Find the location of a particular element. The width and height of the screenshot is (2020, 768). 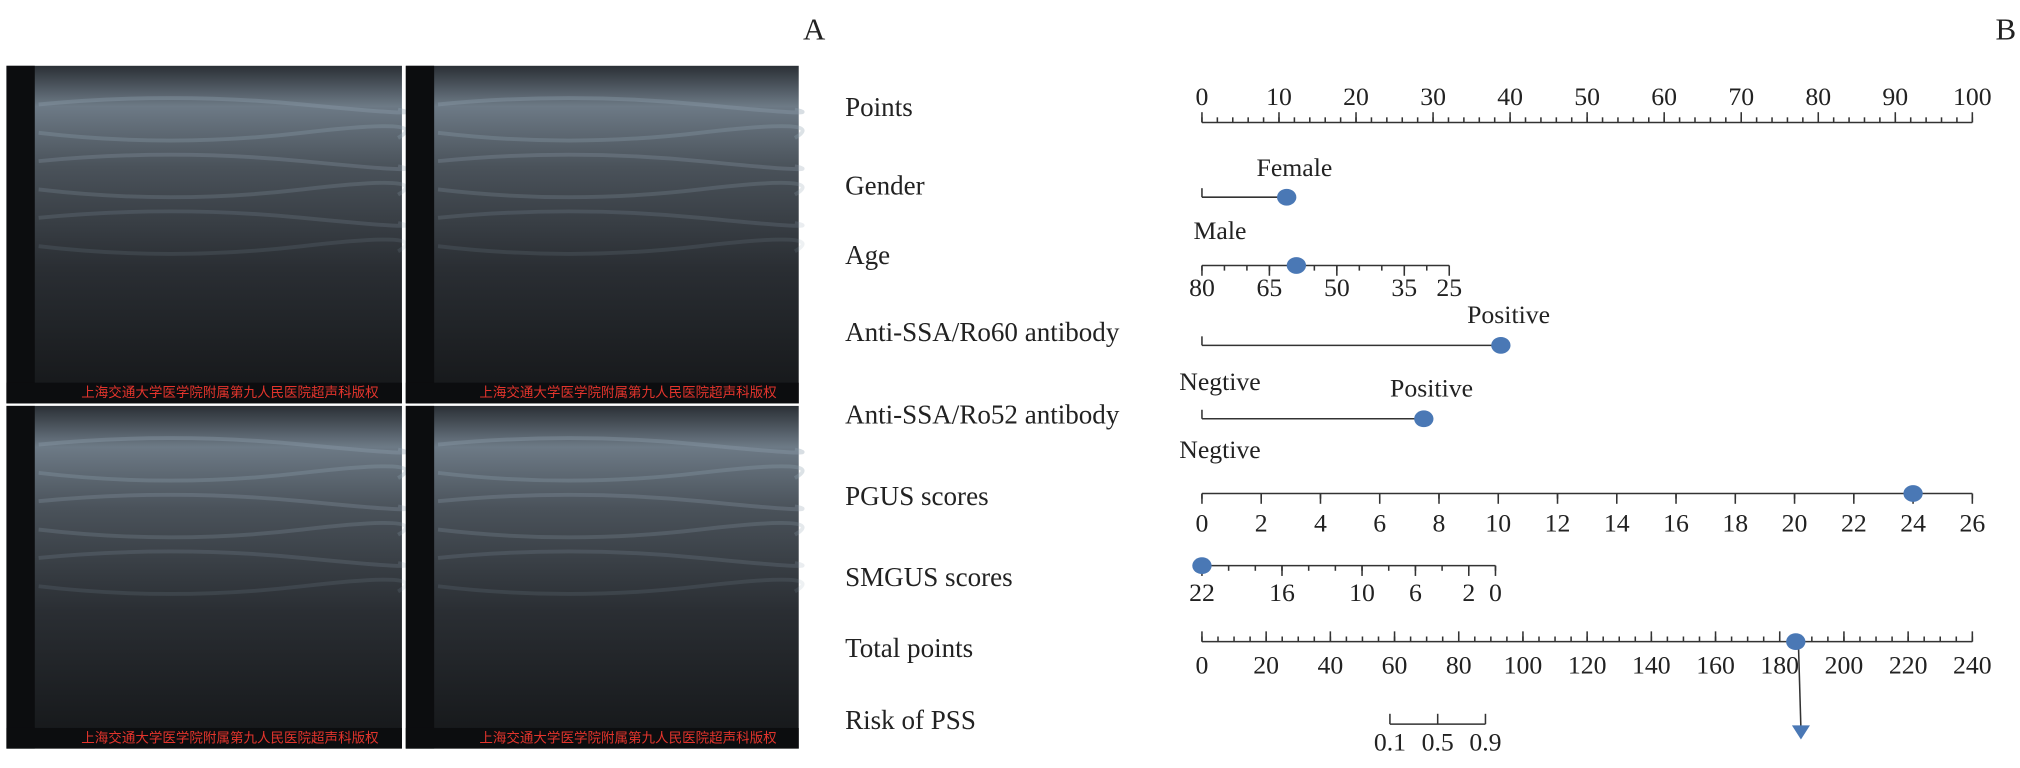

level-label: Male is located at coordinates (1220, 230).